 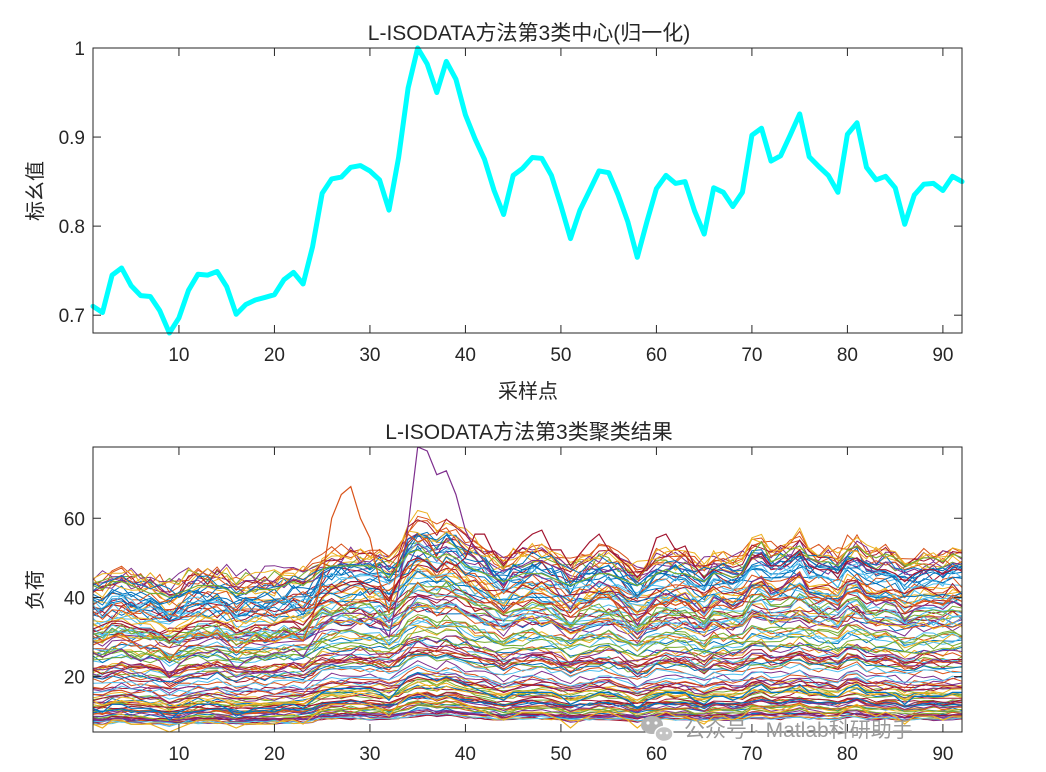 What do you see at coordinates (35, 590) in the screenshot?
I see `chart-2-ylabel: 负荷` at bounding box center [35, 590].